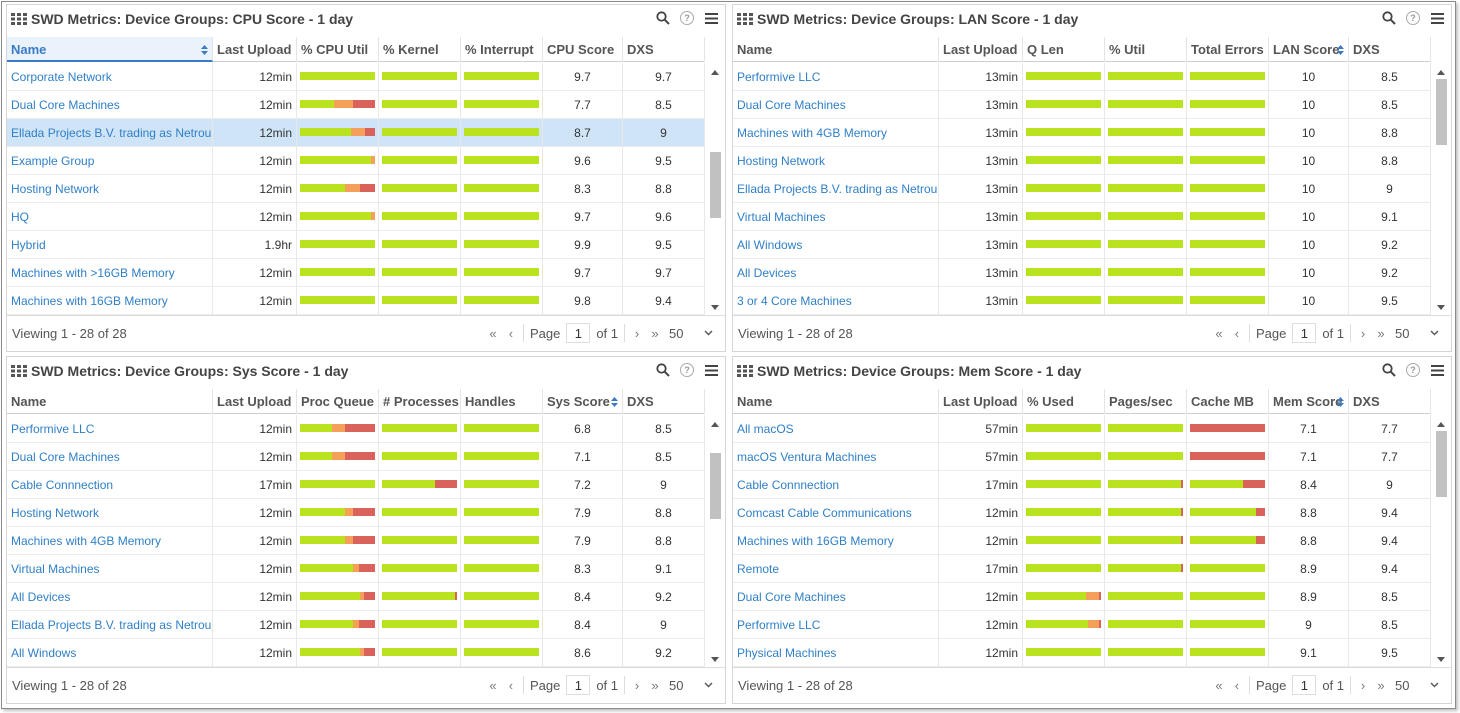 This screenshot has width=1460, height=713. I want to click on column-header-cpu-util: % CPU Util, so click(338, 49).